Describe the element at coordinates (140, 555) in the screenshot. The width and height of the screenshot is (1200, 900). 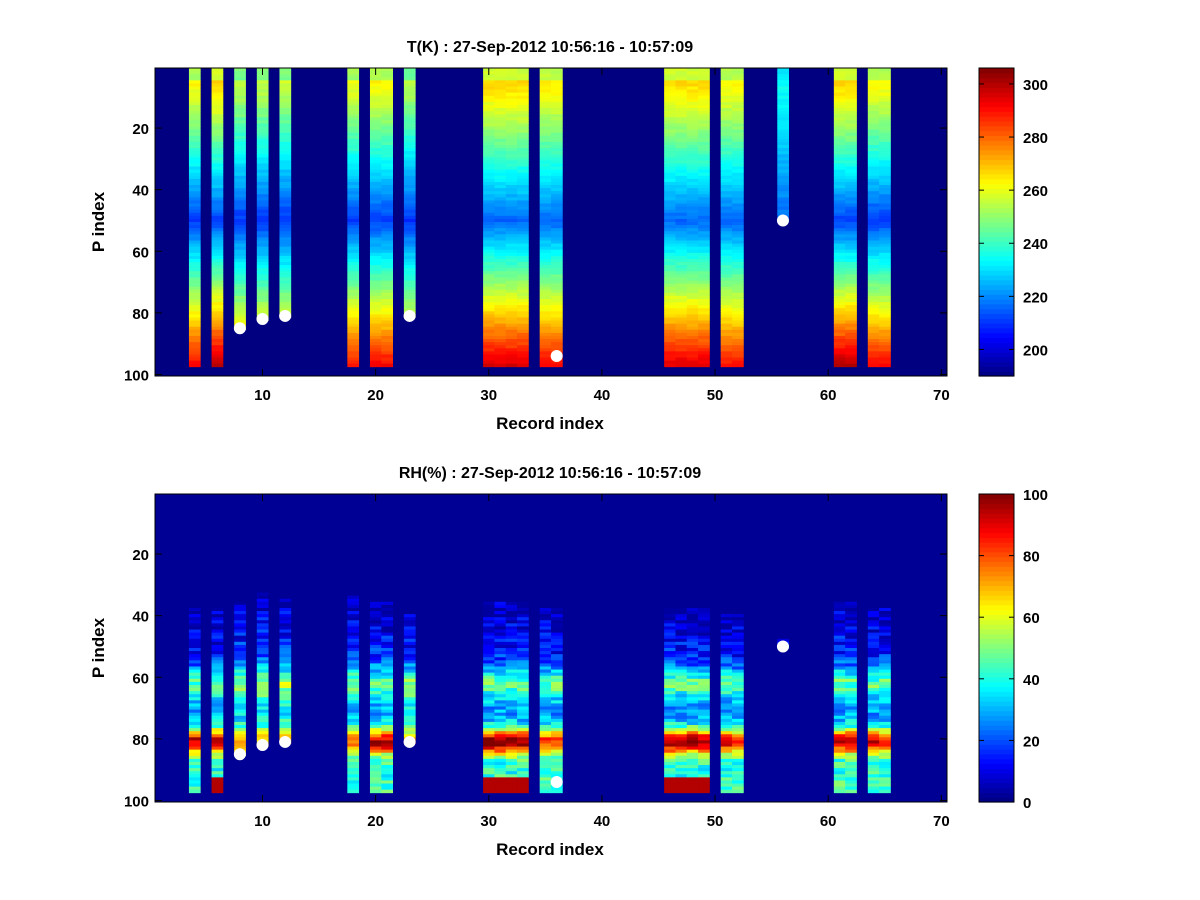
I see `y-tick-label: 20` at that location.